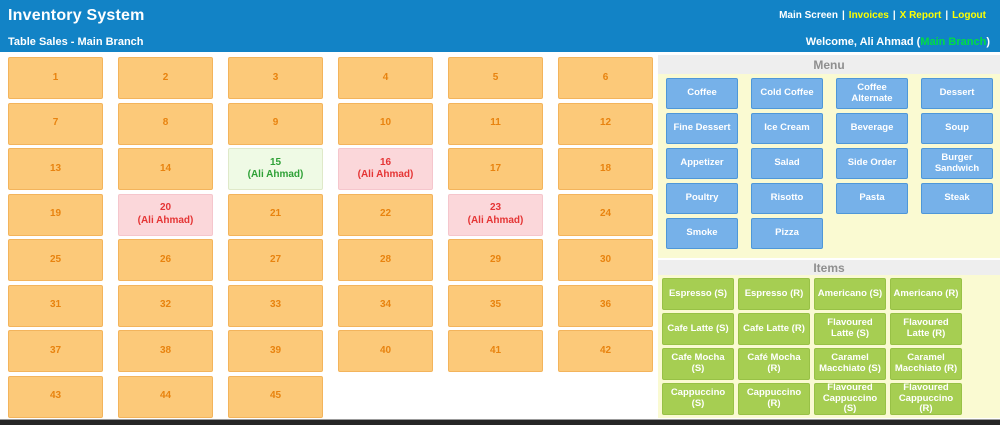  I want to click on table-cell: 16 (Ali Ahmad), so click(385, 169).